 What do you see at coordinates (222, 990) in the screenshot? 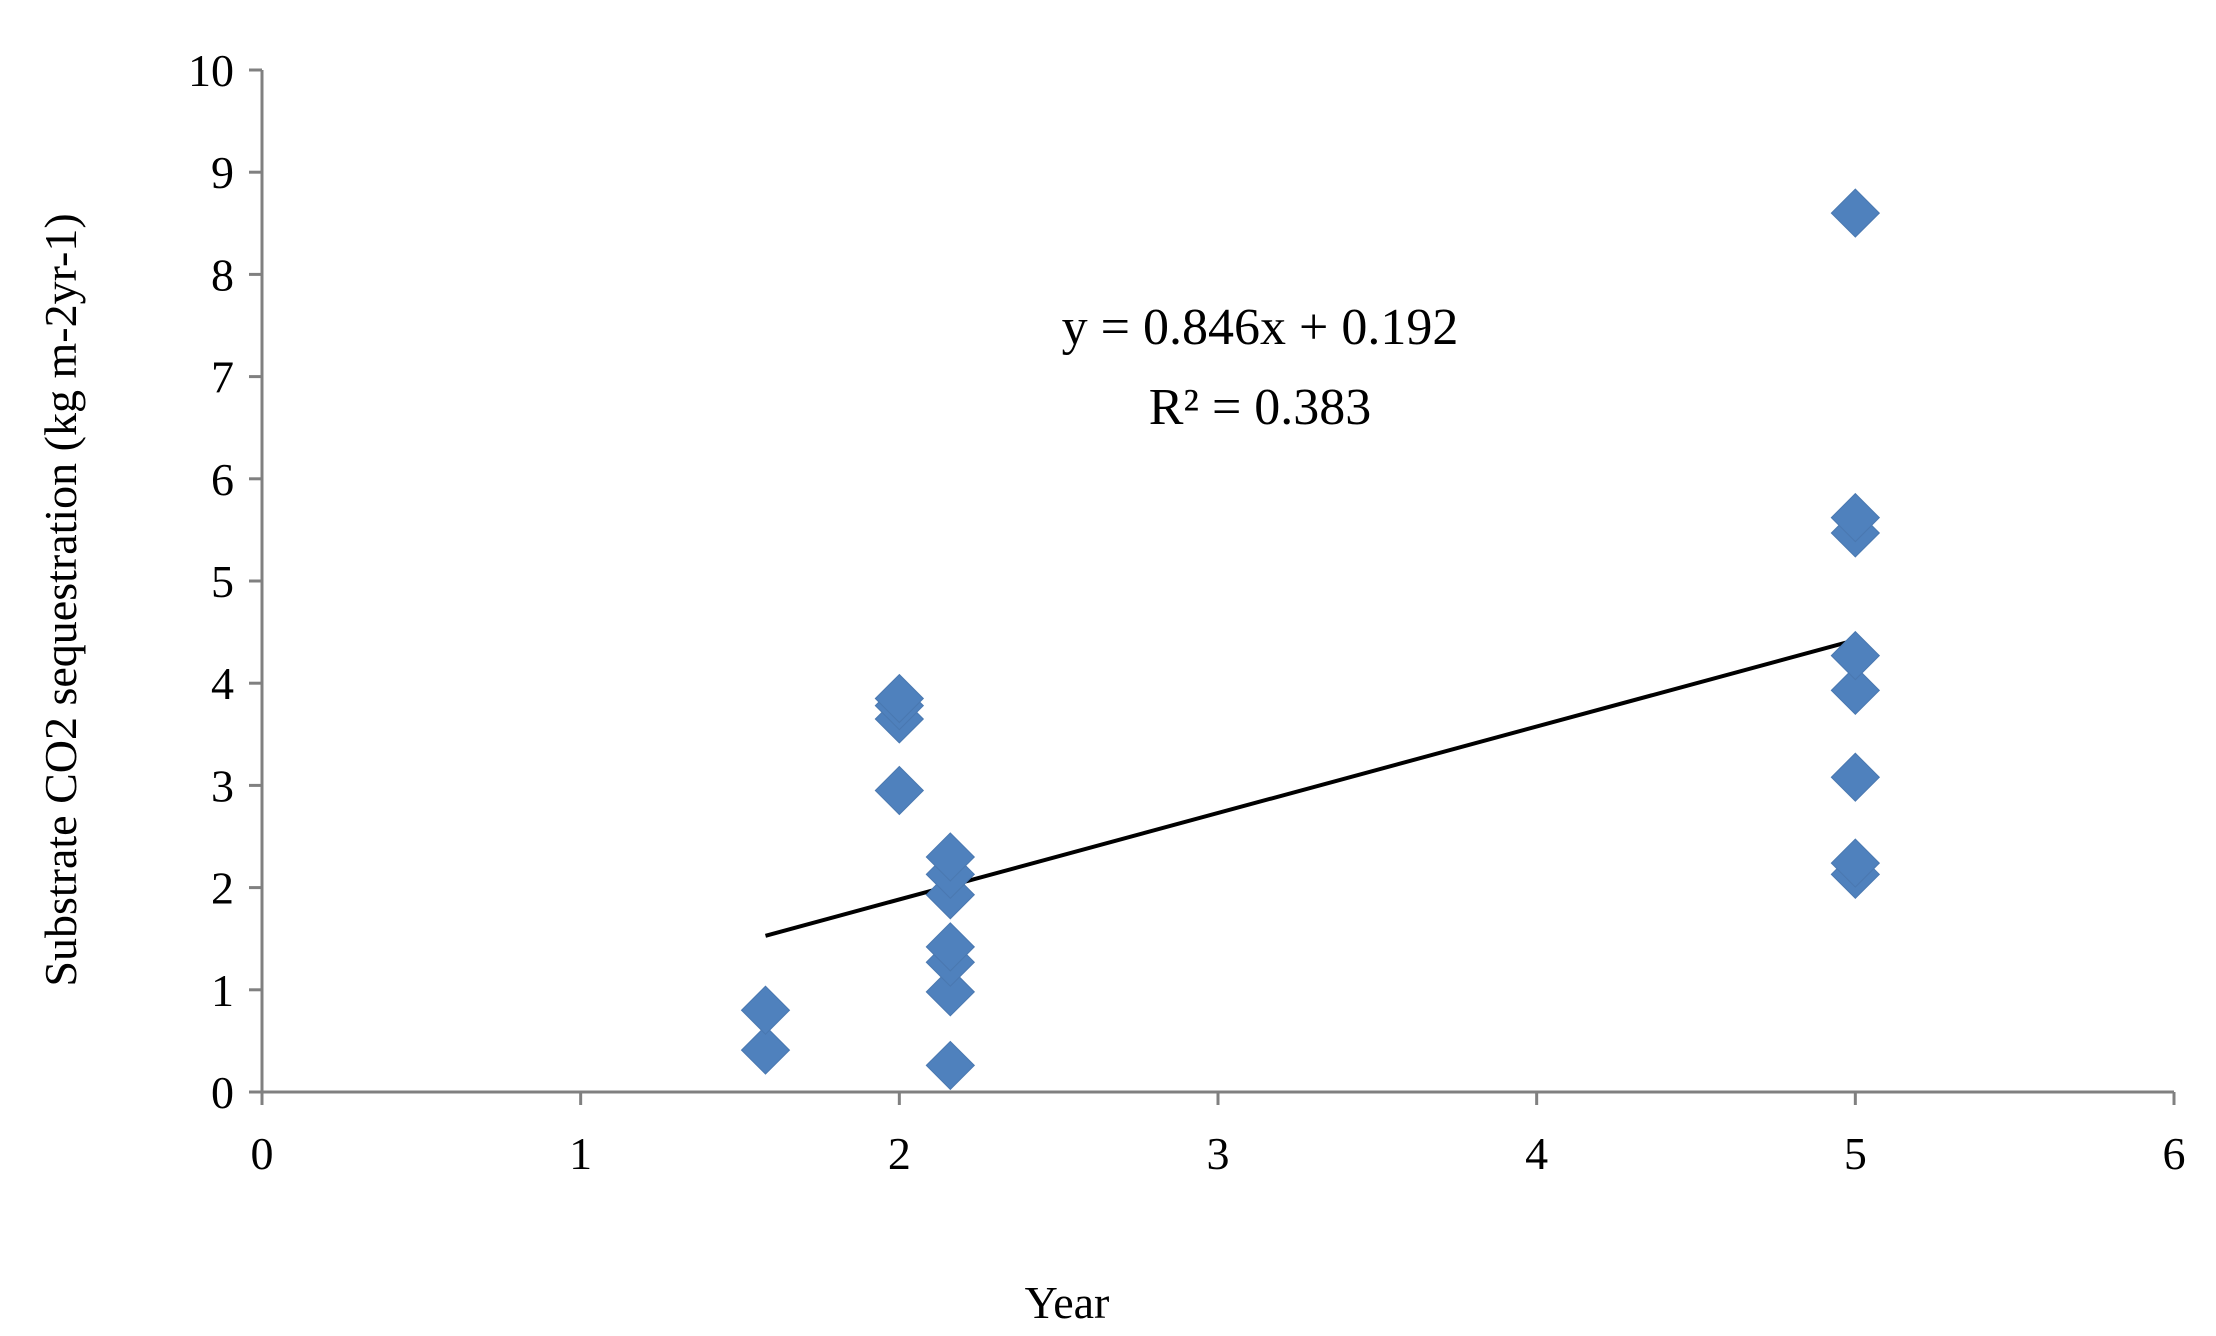
I see `y-tick-label: 1` at bounding box center [222, 990].